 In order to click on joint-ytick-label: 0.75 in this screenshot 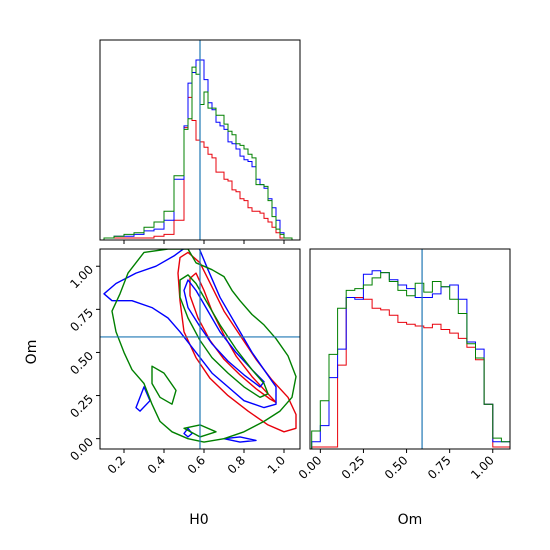, I will do `click(81, 320)`.